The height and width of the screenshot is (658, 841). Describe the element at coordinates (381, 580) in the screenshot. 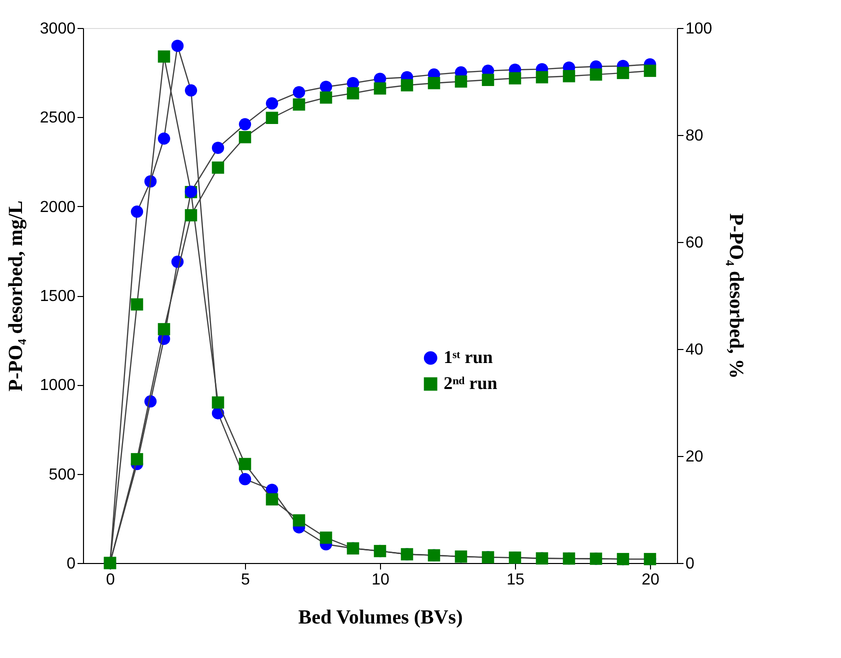

I see `x-tick-label: 10` at that location.